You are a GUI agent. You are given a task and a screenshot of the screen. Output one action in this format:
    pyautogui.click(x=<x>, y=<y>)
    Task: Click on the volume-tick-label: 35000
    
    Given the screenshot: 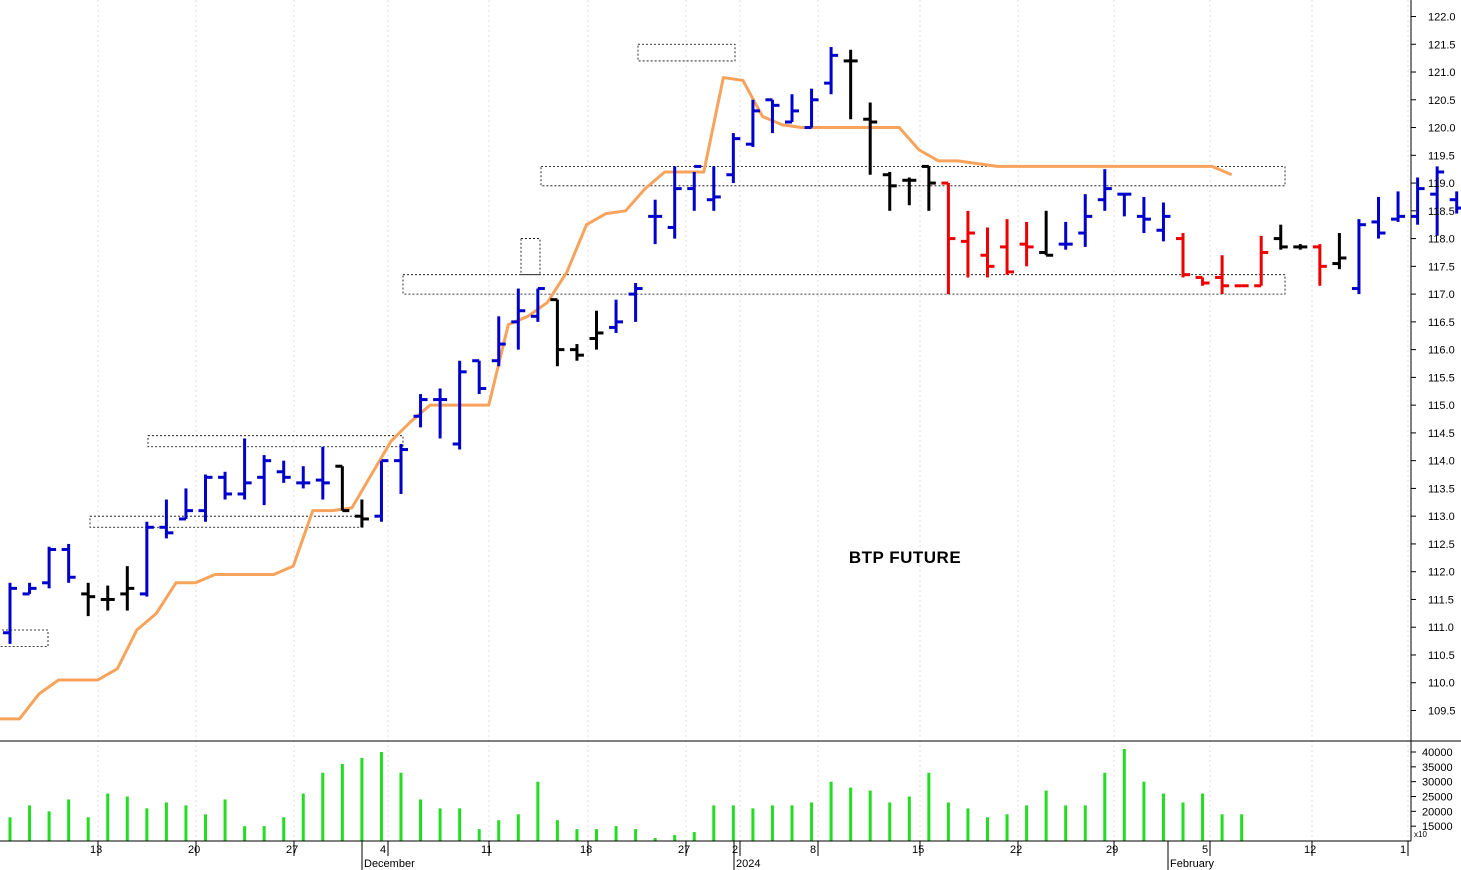 What is the action you would take?
    pyautogui.click(x=1437, y=768)
    